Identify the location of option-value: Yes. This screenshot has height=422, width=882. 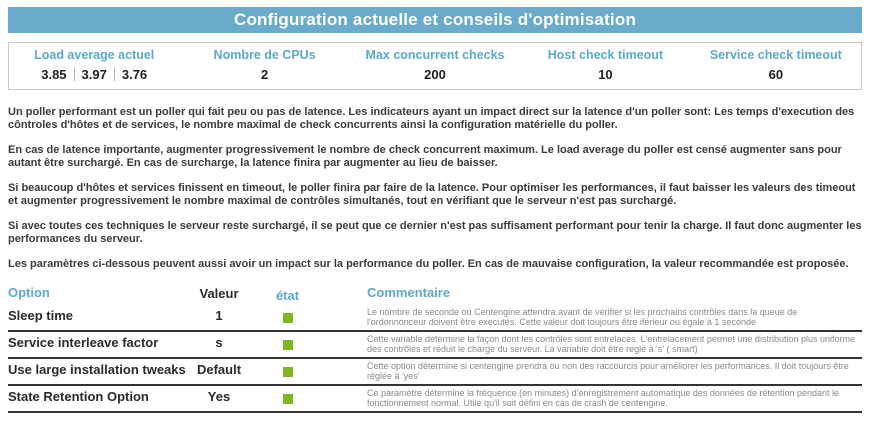
(219, 396).